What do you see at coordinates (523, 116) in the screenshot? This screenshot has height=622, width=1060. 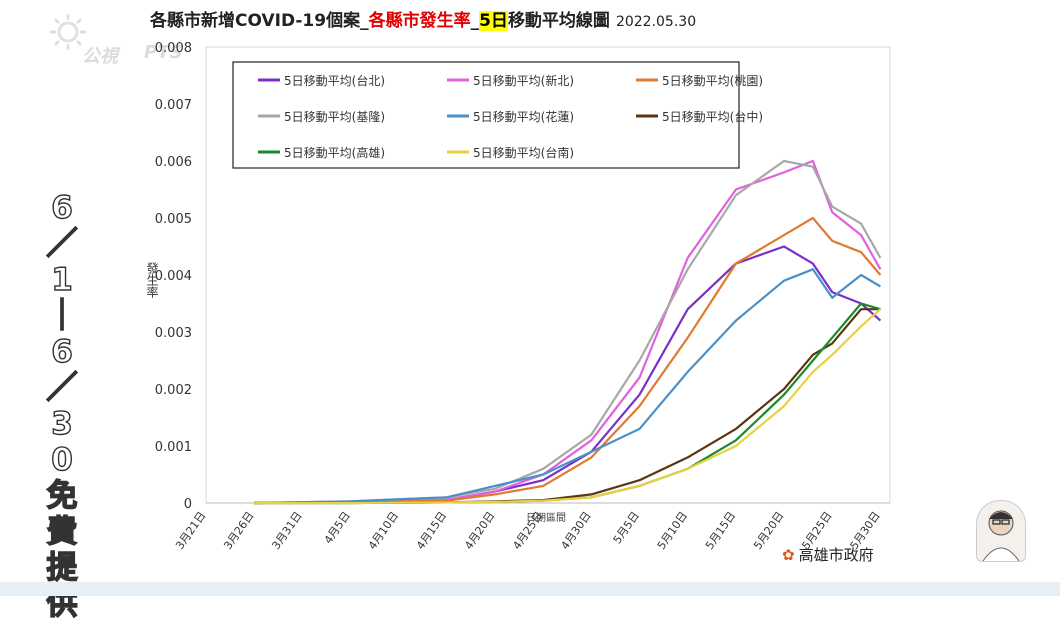 I see `legend-label-花蓮: 5日移動平均(花蓮)` at bounding box center [523, 116].